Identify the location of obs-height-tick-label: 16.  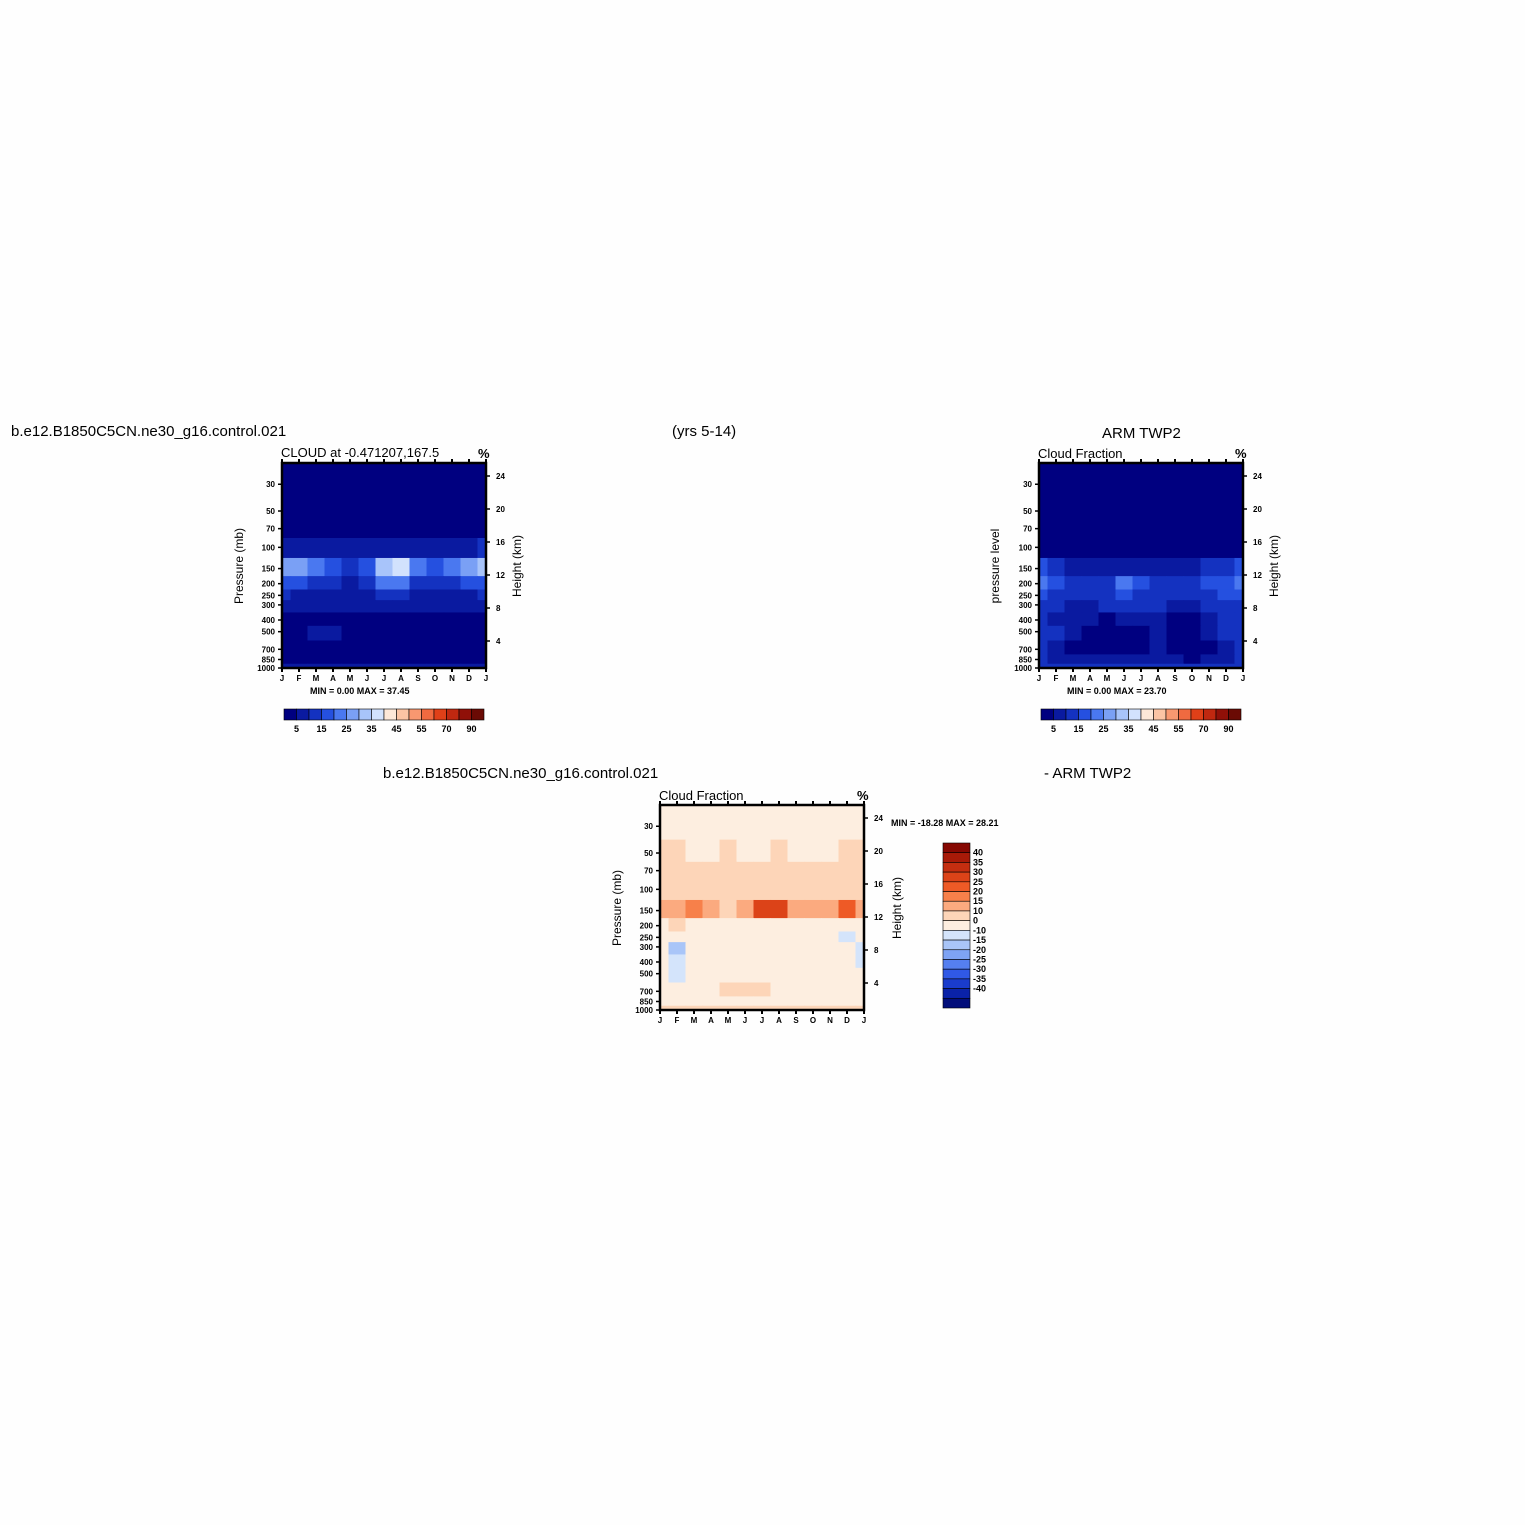
(1257, 542).